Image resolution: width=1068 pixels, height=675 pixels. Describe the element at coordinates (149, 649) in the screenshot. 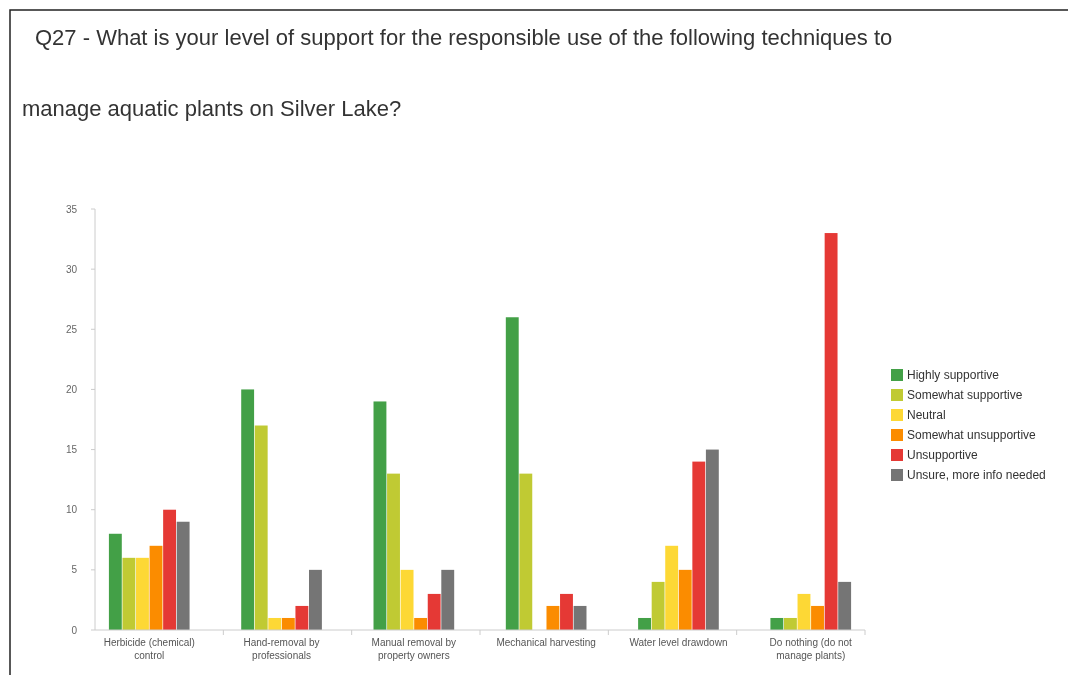

I see `x-tick-label: Herbicide (chemical) control` at that location.